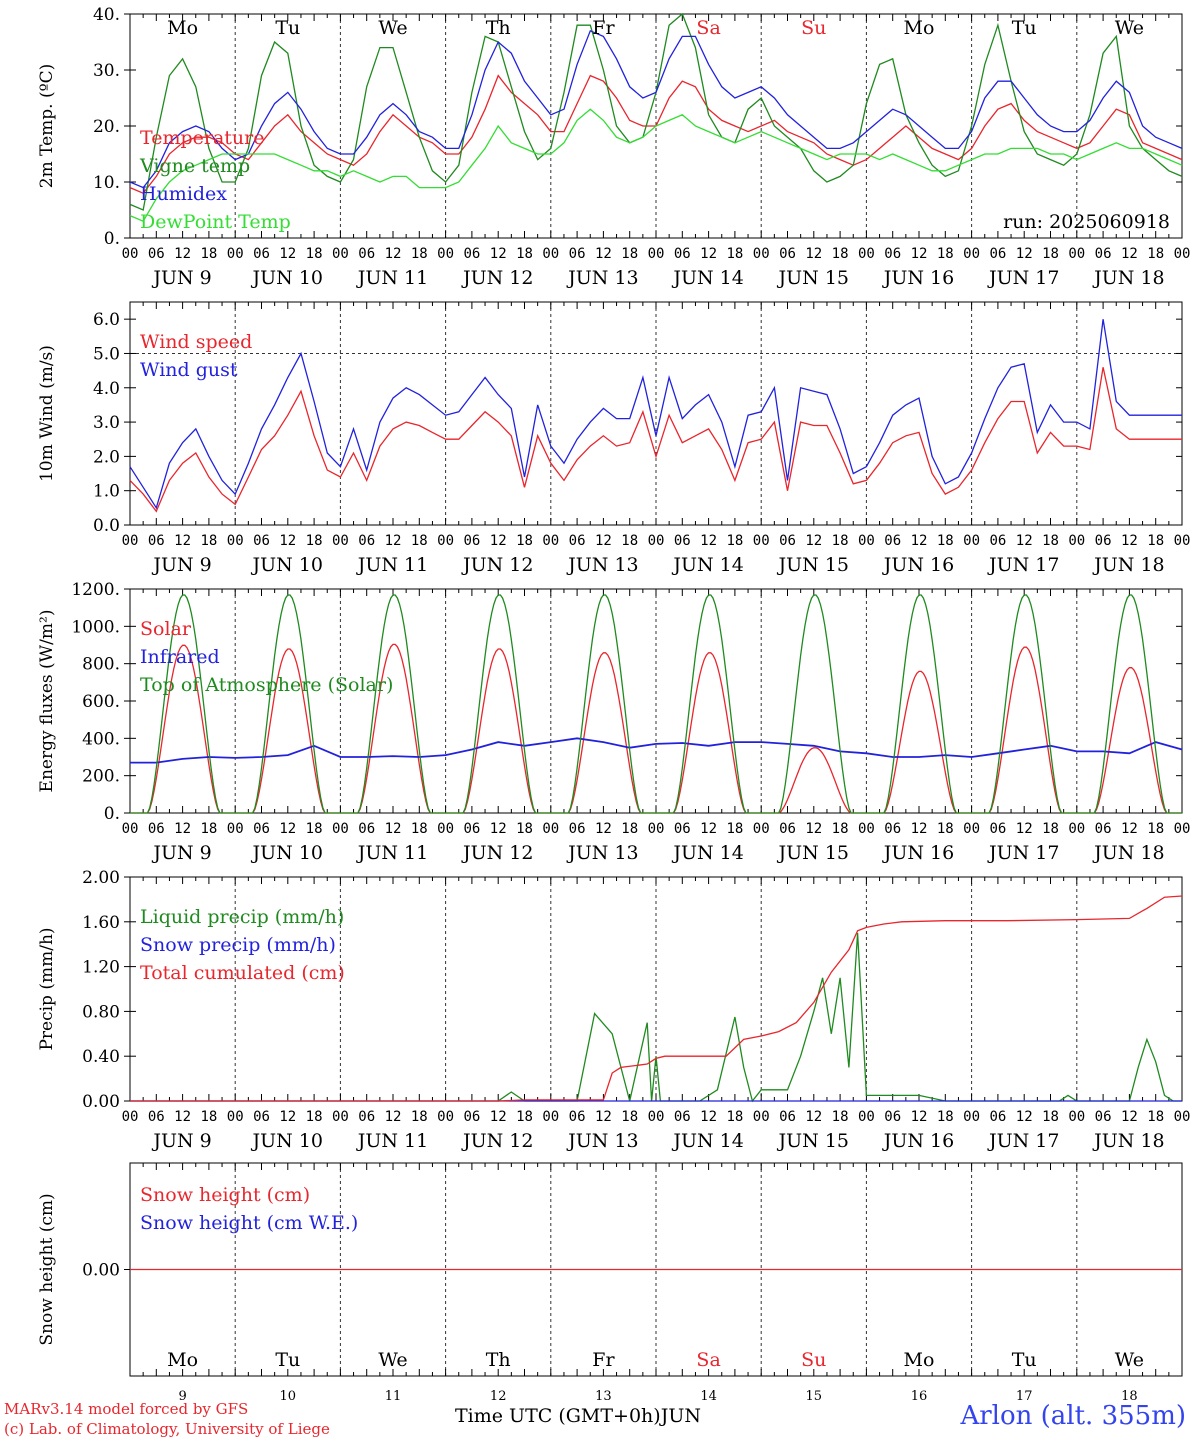 Image resolution: width=1194 pixels, height=1440 pixels. Describe the element at coordinates (101, 923) in the screenshot. I see `y-tick-label: 1.60` at that location.